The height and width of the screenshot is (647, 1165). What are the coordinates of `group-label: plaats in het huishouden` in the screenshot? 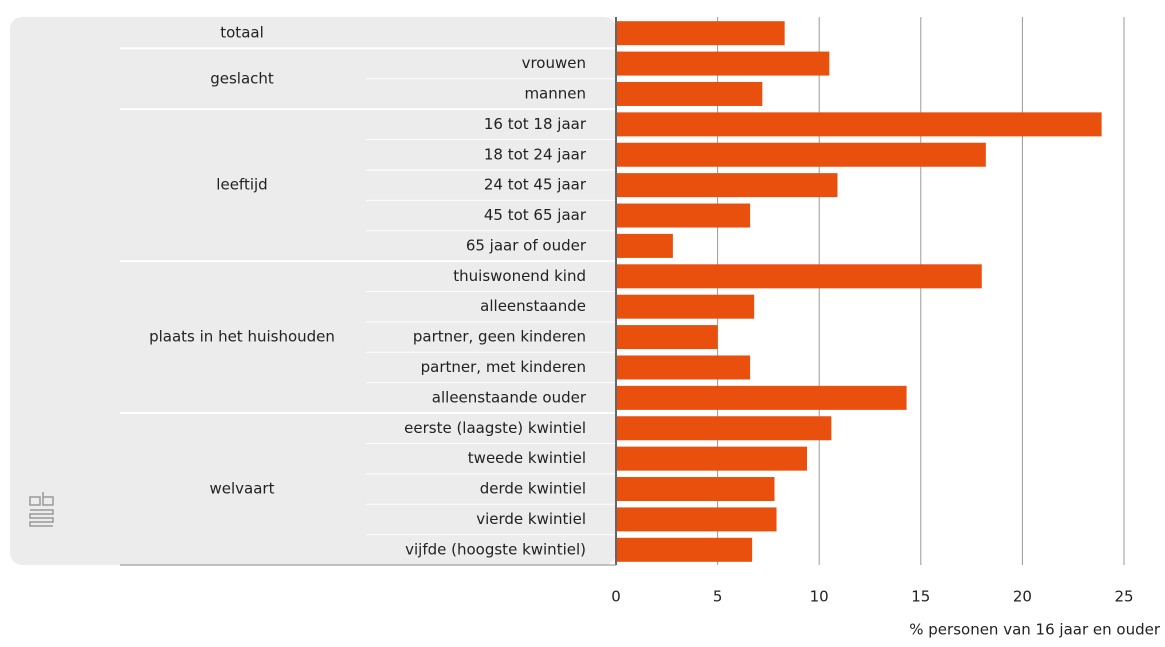 It's located at (242, 337).